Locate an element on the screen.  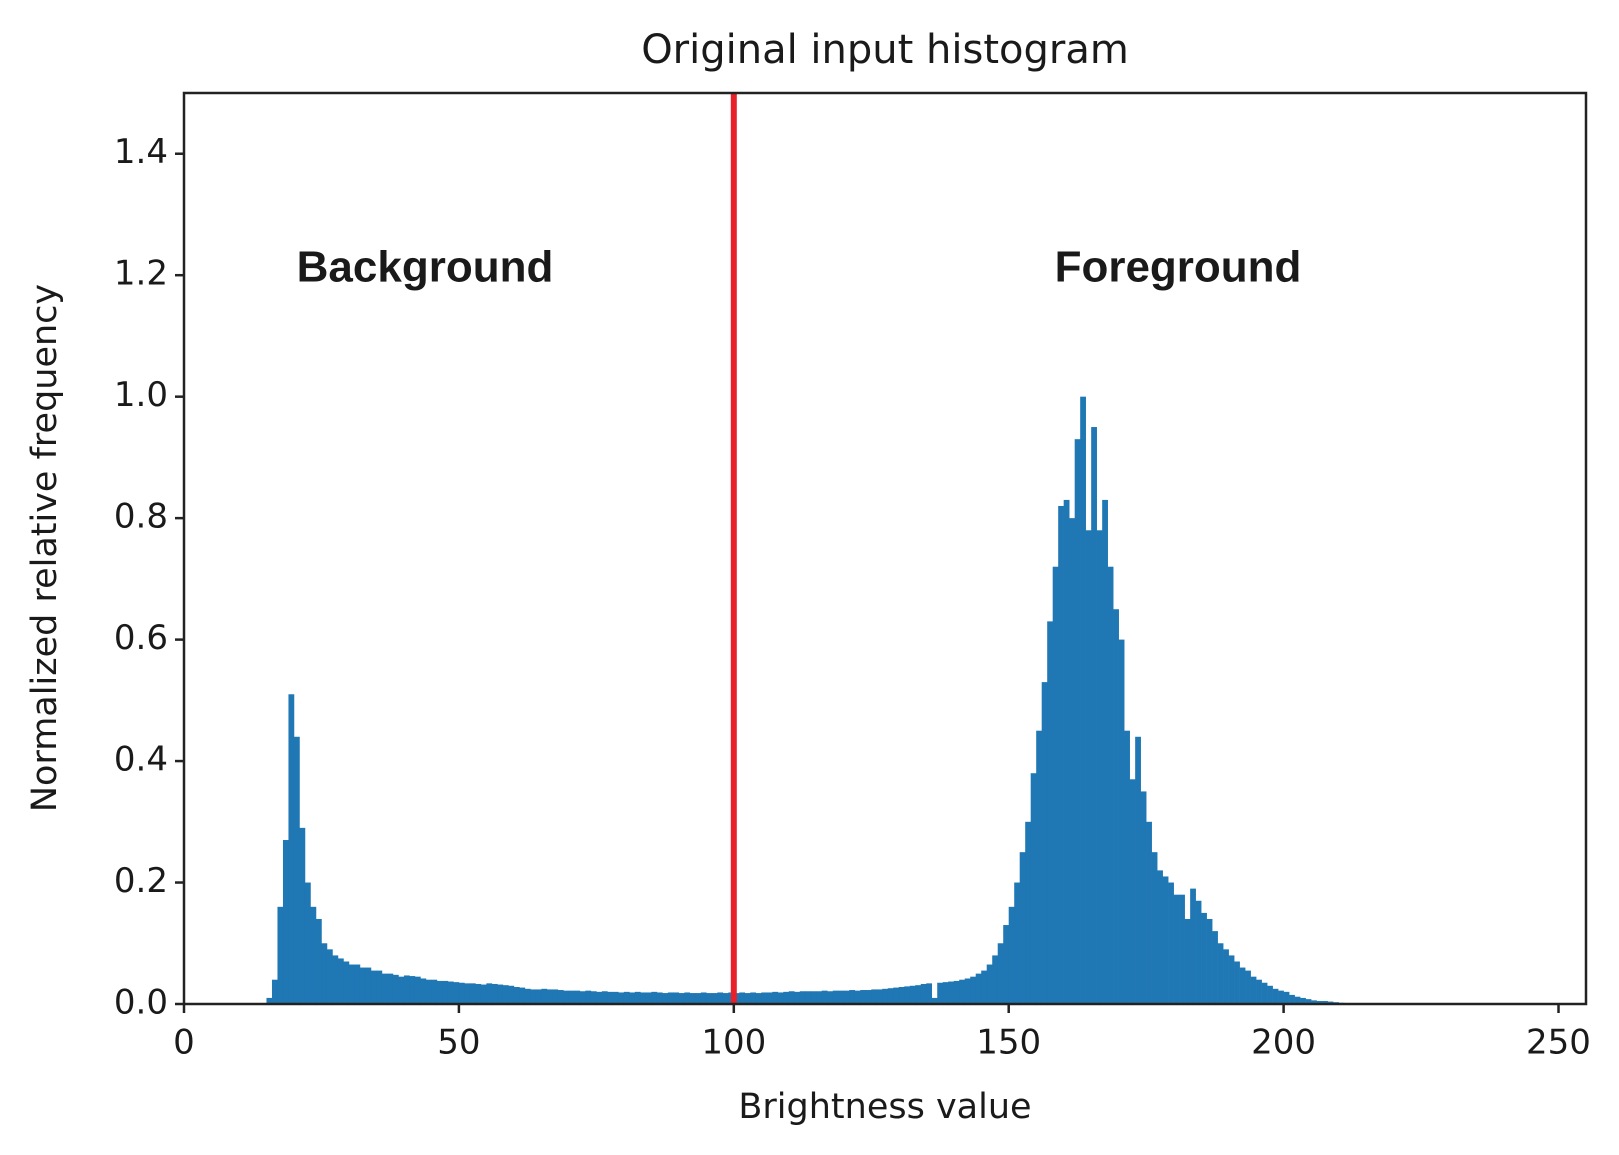
x-tick-label: 0 is located at coordinates (184, 1043).